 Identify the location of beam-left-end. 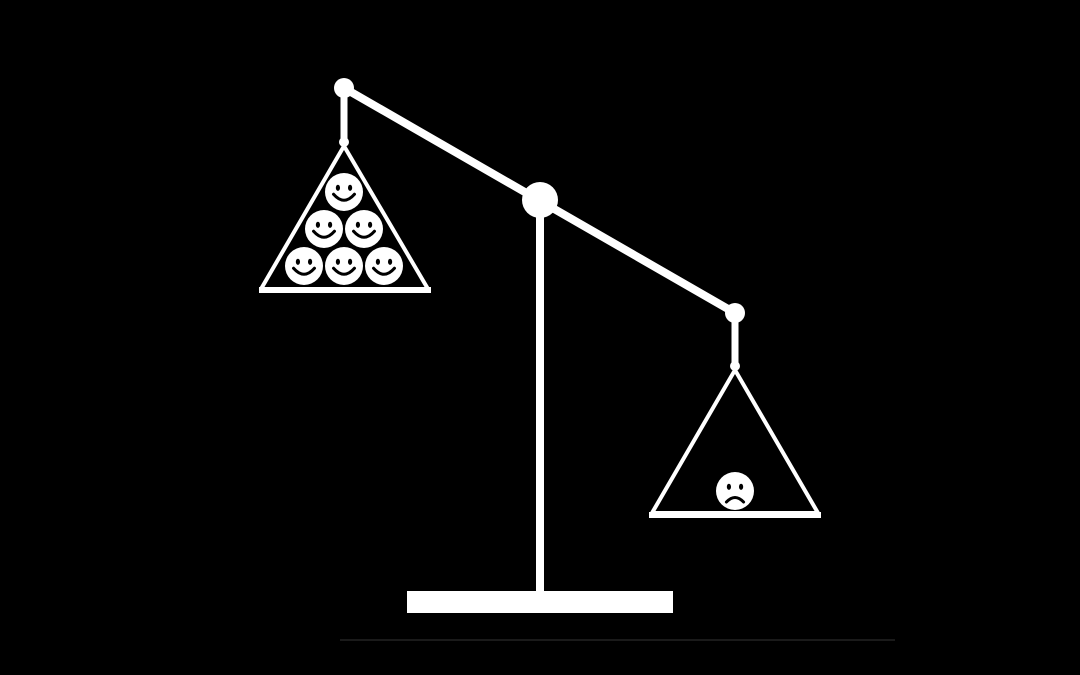
(344, 88).